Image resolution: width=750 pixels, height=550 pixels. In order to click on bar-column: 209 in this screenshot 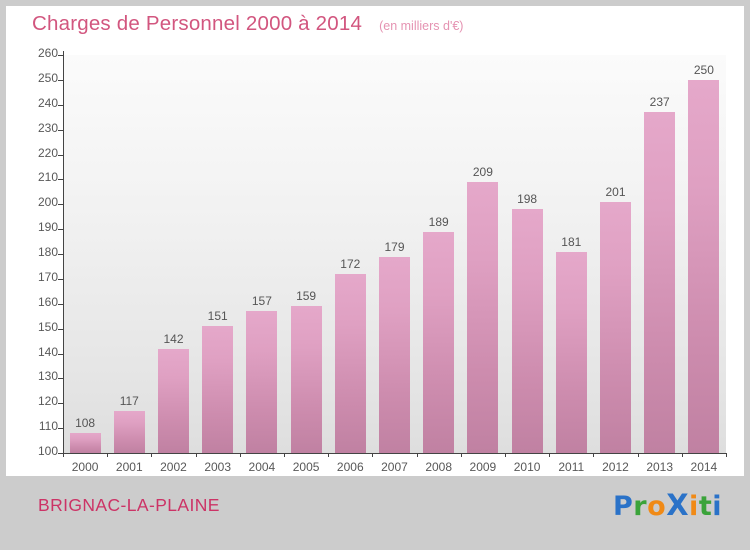, I will do `click(483, 254)`.